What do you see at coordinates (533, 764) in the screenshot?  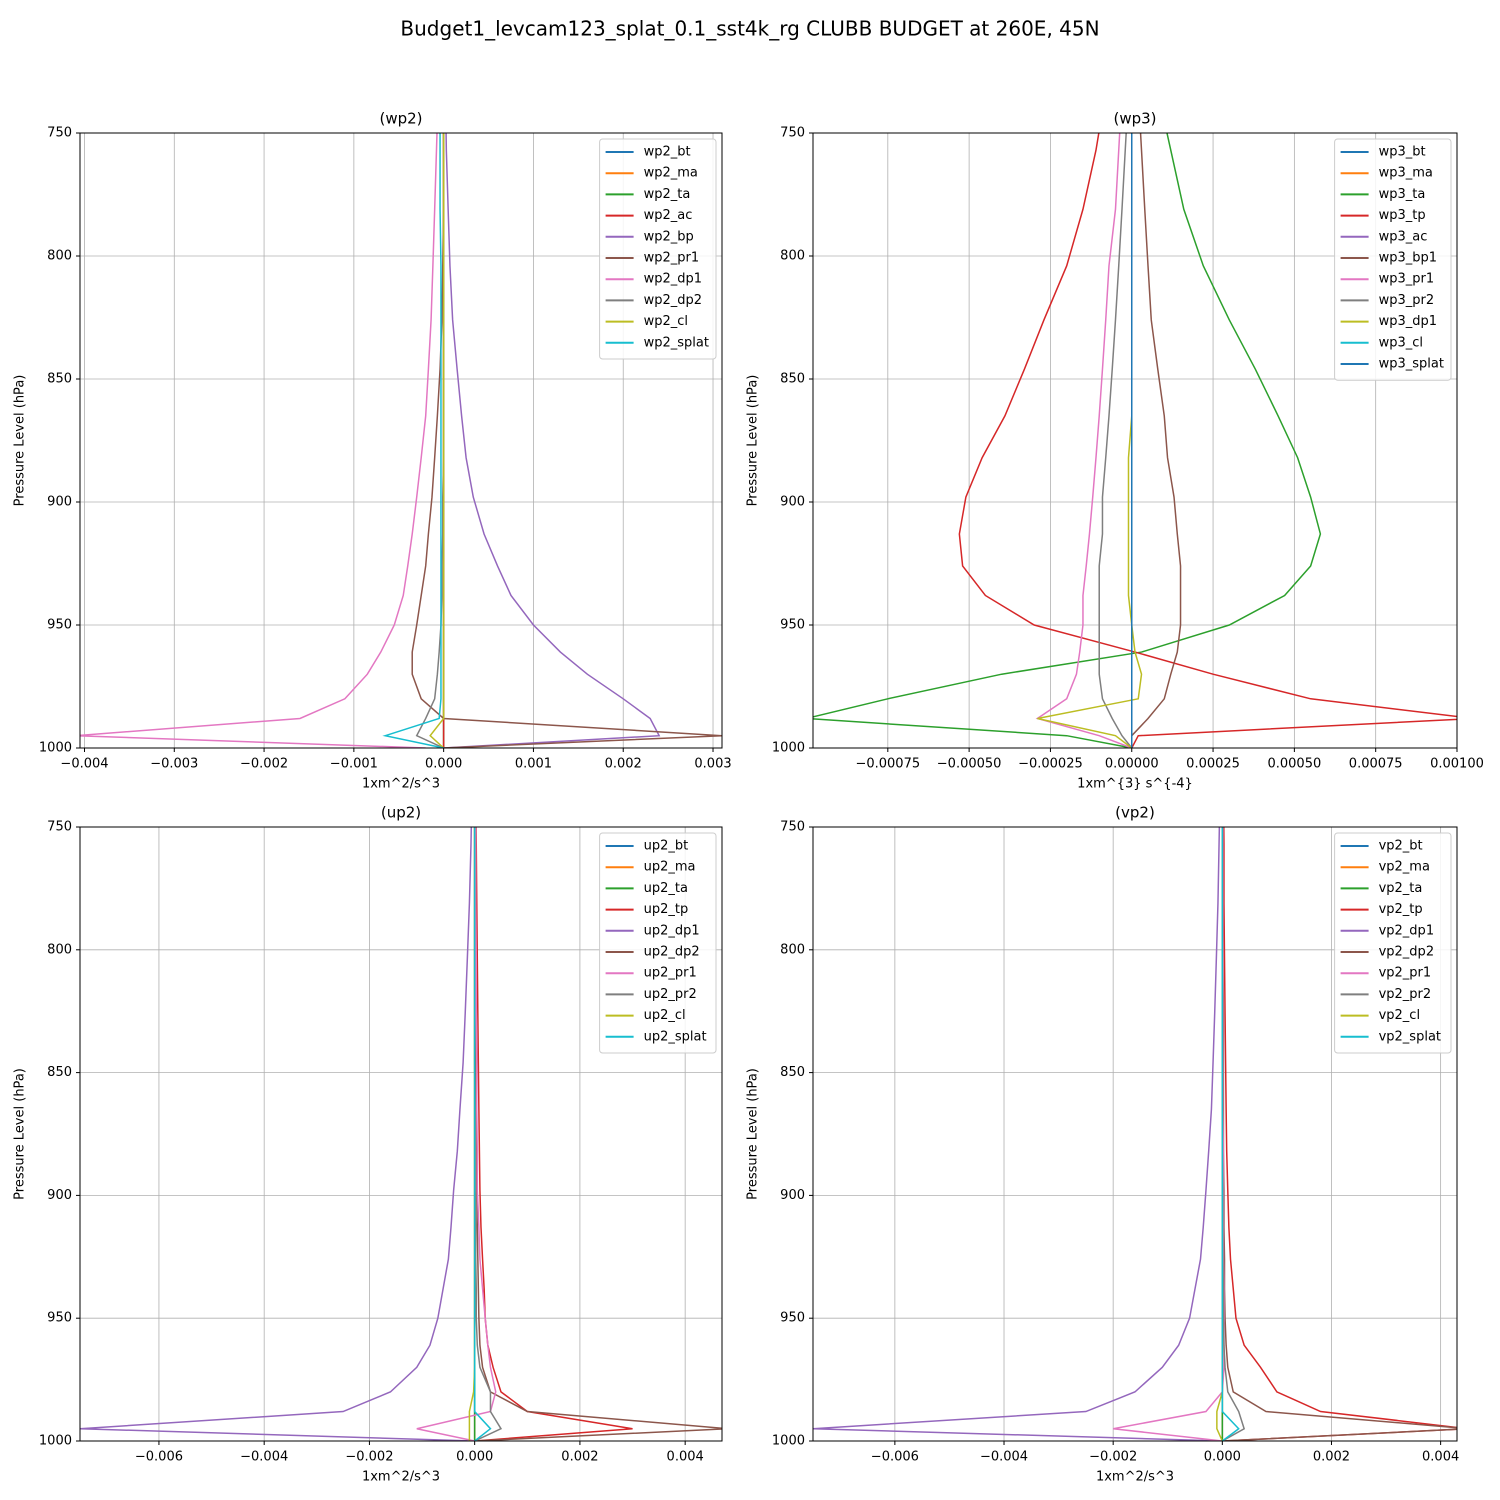 I see `x-tick-label: 0.001` at bounding box center [533, 764].